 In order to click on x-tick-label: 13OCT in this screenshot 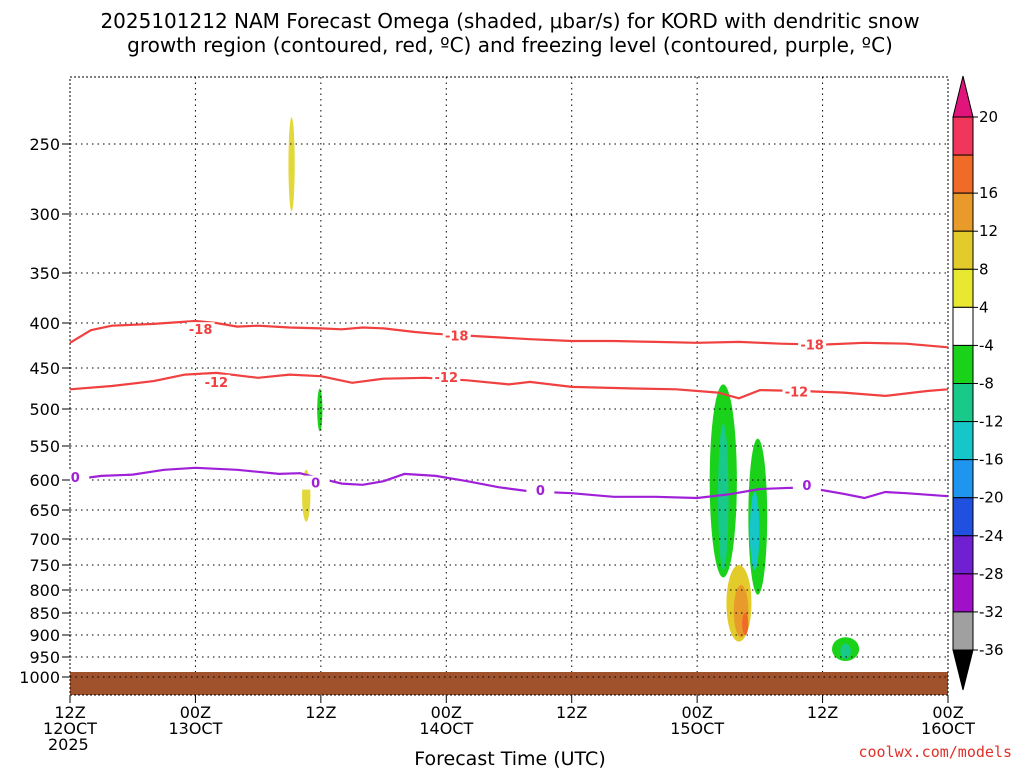, I will do `click(195, 728)`.